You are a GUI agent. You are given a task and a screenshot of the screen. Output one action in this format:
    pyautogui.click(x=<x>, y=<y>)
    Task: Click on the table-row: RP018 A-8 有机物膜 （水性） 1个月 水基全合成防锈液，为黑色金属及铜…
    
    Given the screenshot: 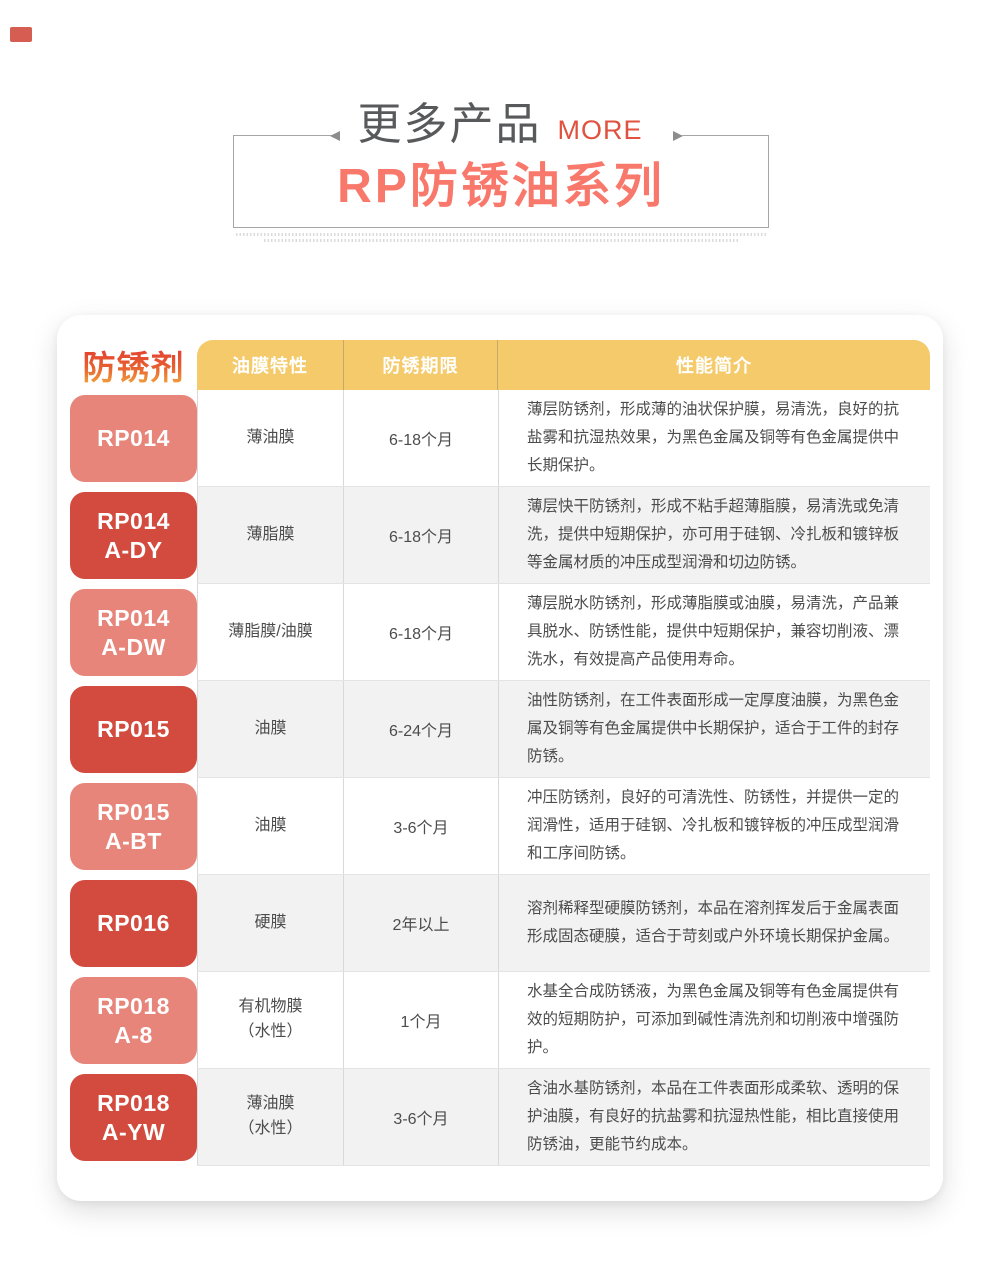 What is the action you would take?
    pyautogui.click(x=500, y=1020)
    